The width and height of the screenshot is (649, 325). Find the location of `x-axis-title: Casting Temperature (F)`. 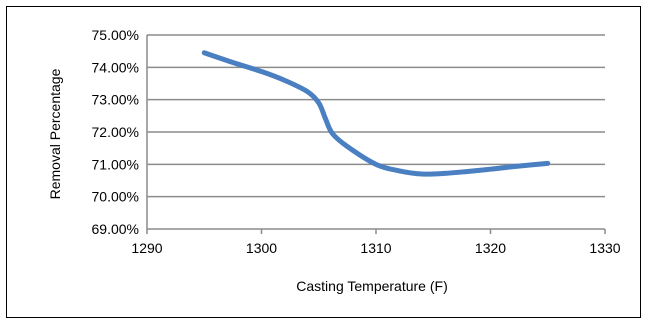

x-axis-title: Casting Temperature (F) is located at coordinates (371, 286).